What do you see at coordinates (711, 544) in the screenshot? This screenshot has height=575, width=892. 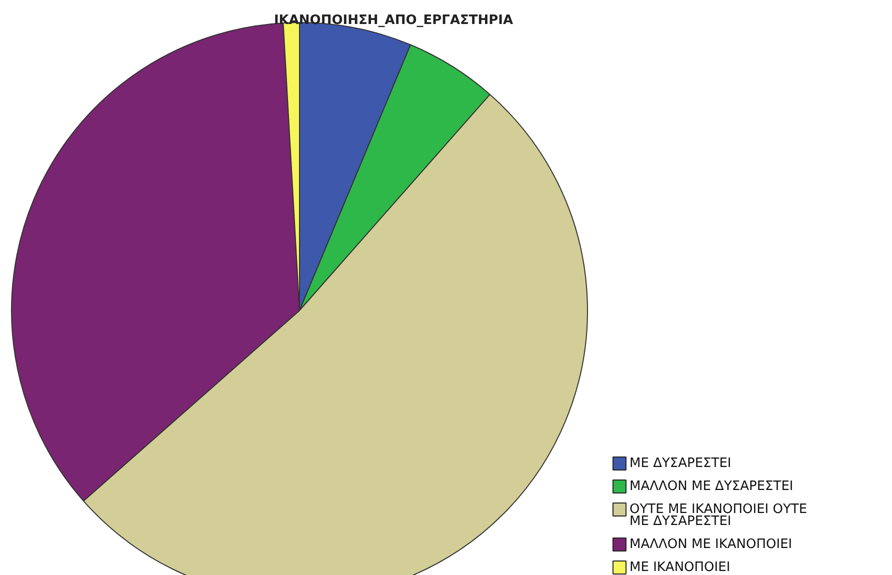 I see `legend-label: ΜΑΛΛΟΝ ΜΕ ΙΚΑΝΟΠΟΙΕΙ` at bounding box center [711, 544].